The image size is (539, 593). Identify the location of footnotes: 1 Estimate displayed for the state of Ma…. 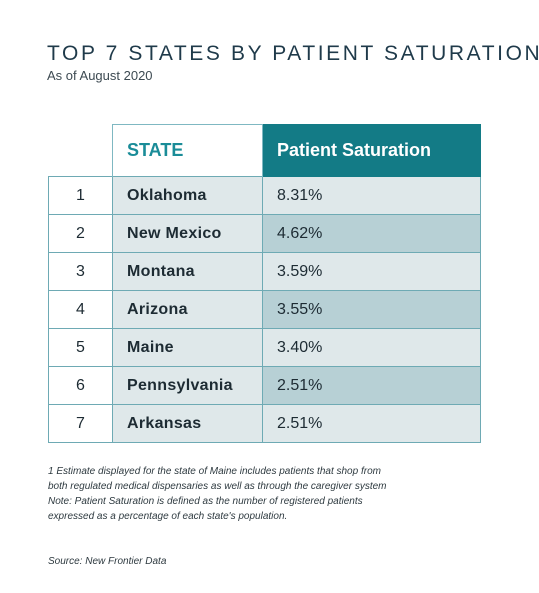
(238, 494).